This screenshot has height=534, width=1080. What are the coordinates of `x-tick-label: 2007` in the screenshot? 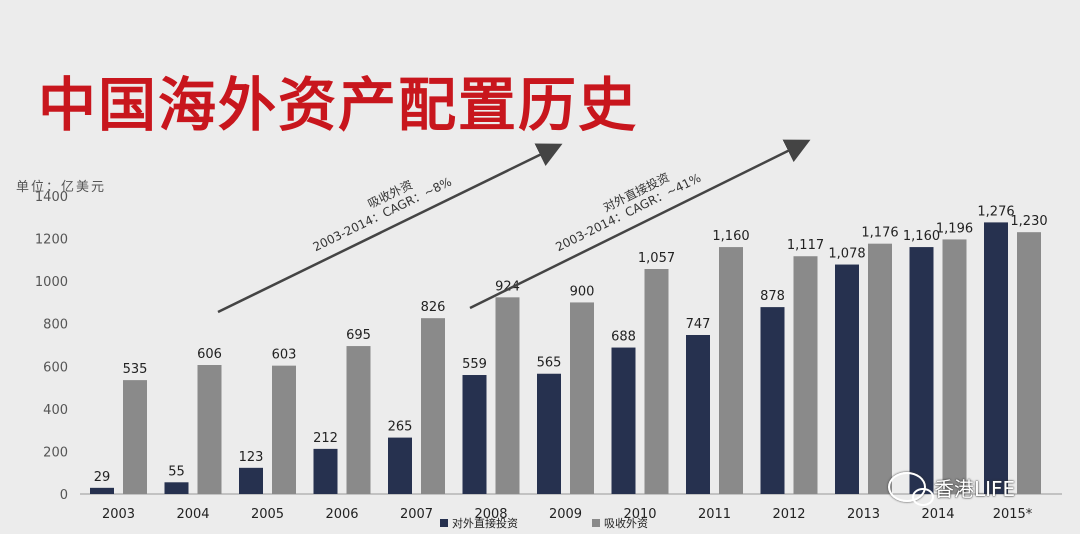 It's located at (416, 514).